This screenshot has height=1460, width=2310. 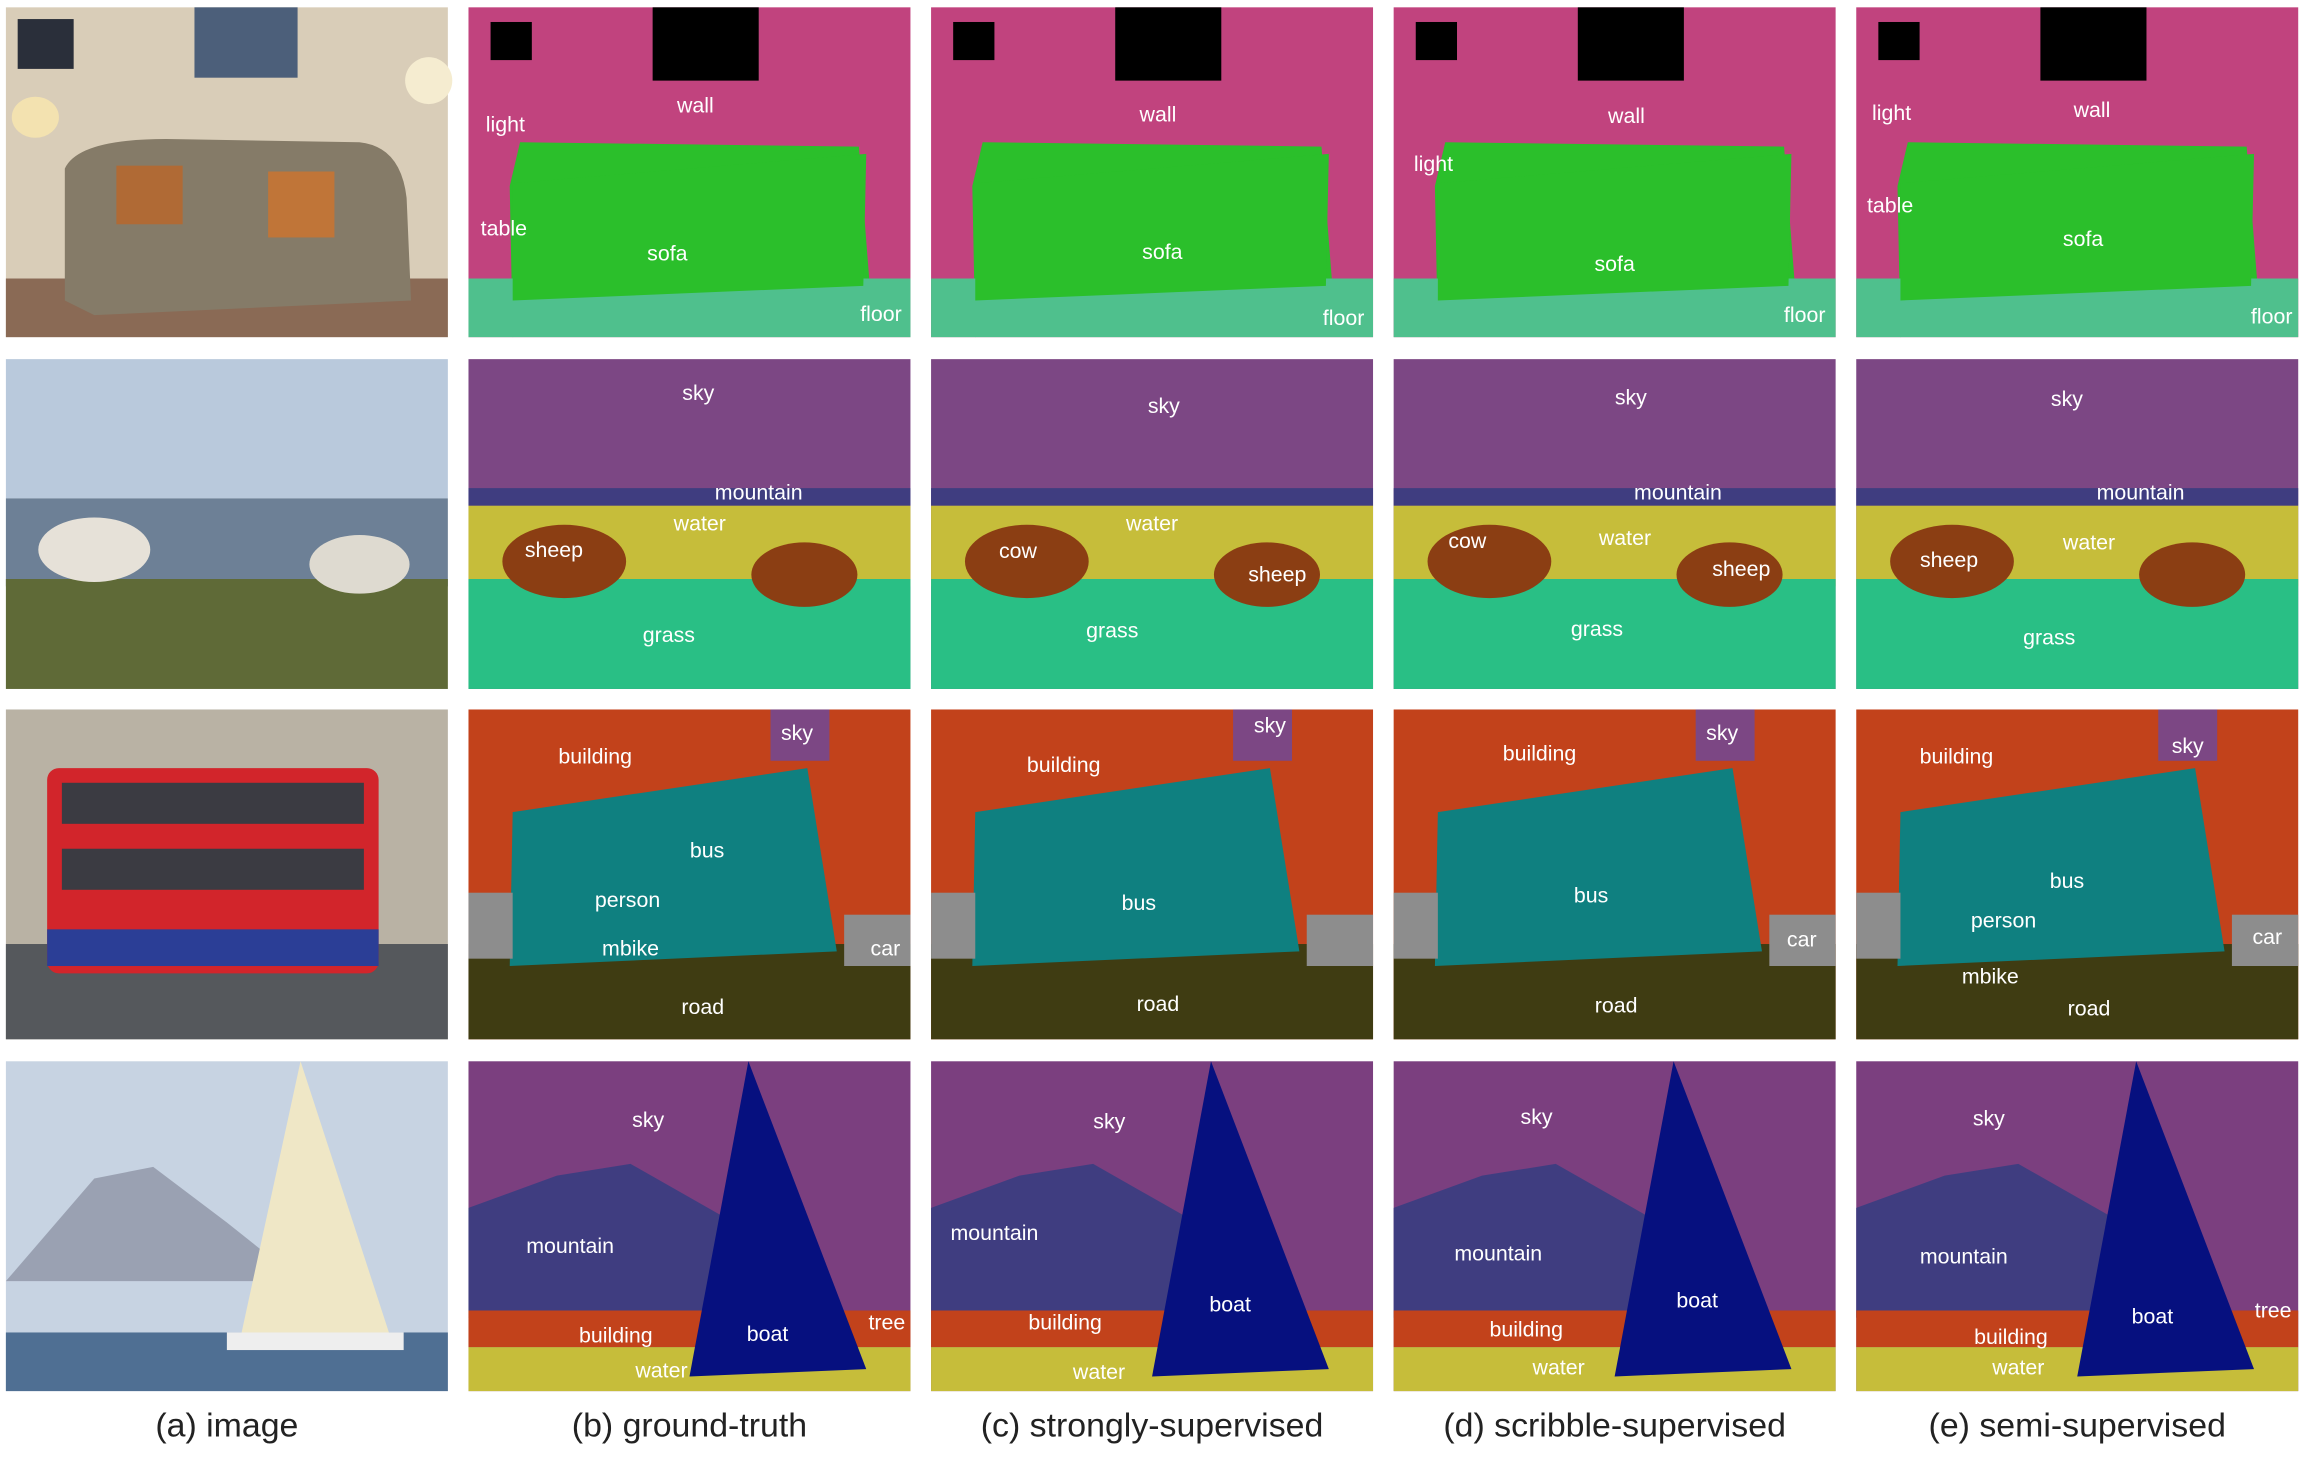 What do you see at coordinates (94, 549) in the screenshot?
I see `sheep` at bounding box center [94, 549].